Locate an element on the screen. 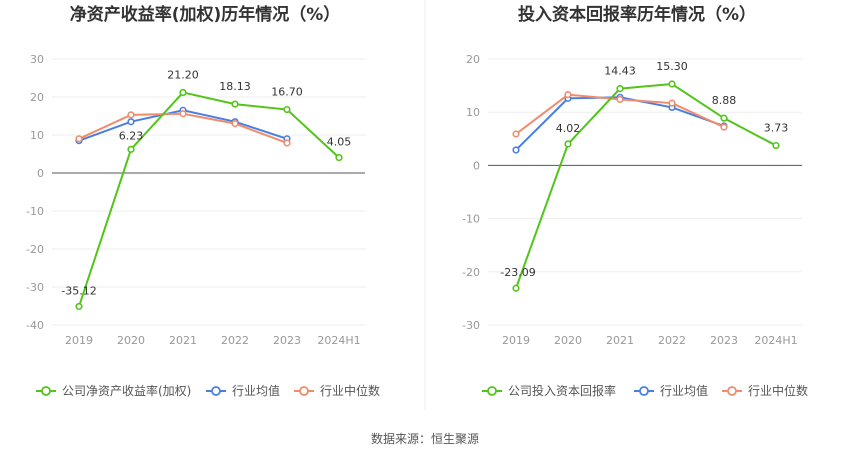 The height and width of the screenshot is (459, 850). data-label: 6.23 is located at coordinates (131, 135).